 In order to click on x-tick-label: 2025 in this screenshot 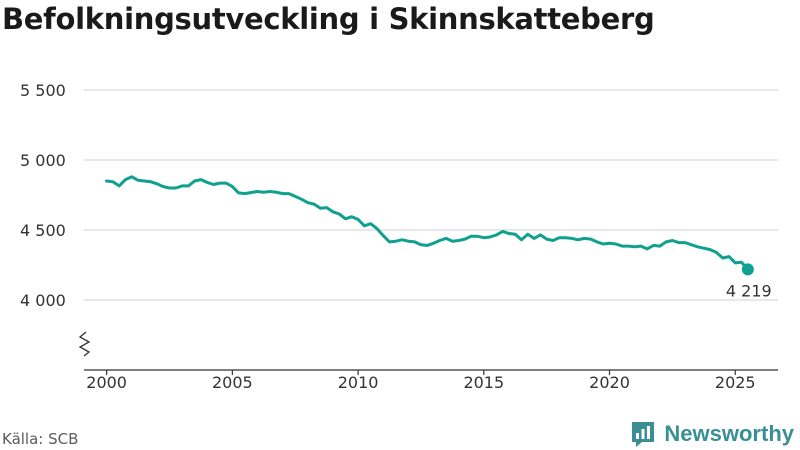, I will do `click(735, 382)`.